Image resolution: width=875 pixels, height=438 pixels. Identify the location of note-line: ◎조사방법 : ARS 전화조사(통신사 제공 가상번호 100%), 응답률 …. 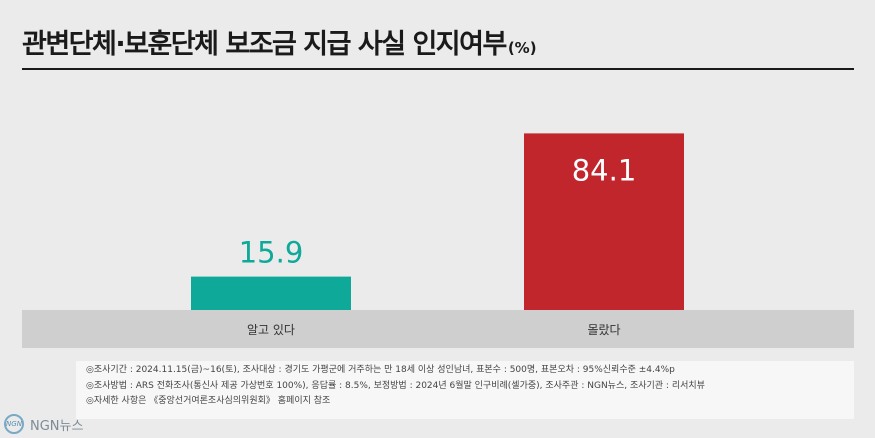
(395, 385).